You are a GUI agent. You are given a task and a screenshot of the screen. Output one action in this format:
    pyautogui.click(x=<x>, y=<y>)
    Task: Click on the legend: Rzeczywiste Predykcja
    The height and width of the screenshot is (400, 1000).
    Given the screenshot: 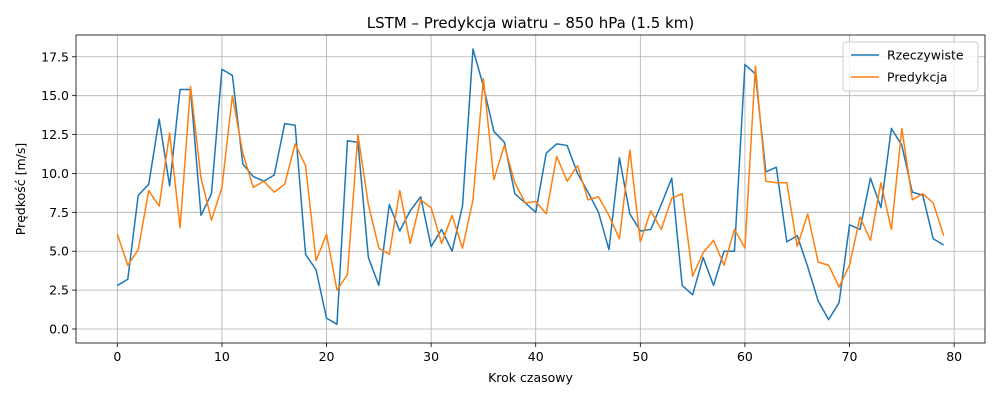 What is the action you would take?
    pyautogui.click(x=910, y=66)
    